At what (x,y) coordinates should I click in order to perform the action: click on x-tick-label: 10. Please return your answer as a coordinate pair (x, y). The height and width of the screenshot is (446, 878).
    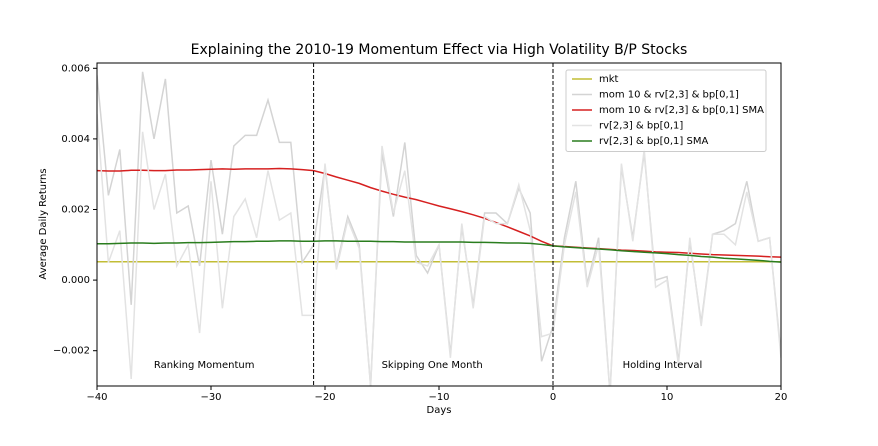
    Looking at the image, I should click on (667, 397).